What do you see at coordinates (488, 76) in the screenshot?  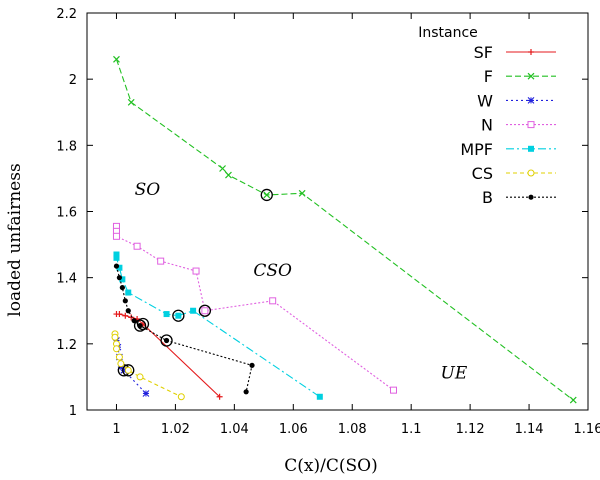 I see `legend-label-f: F` at bounding box center [488, 76].